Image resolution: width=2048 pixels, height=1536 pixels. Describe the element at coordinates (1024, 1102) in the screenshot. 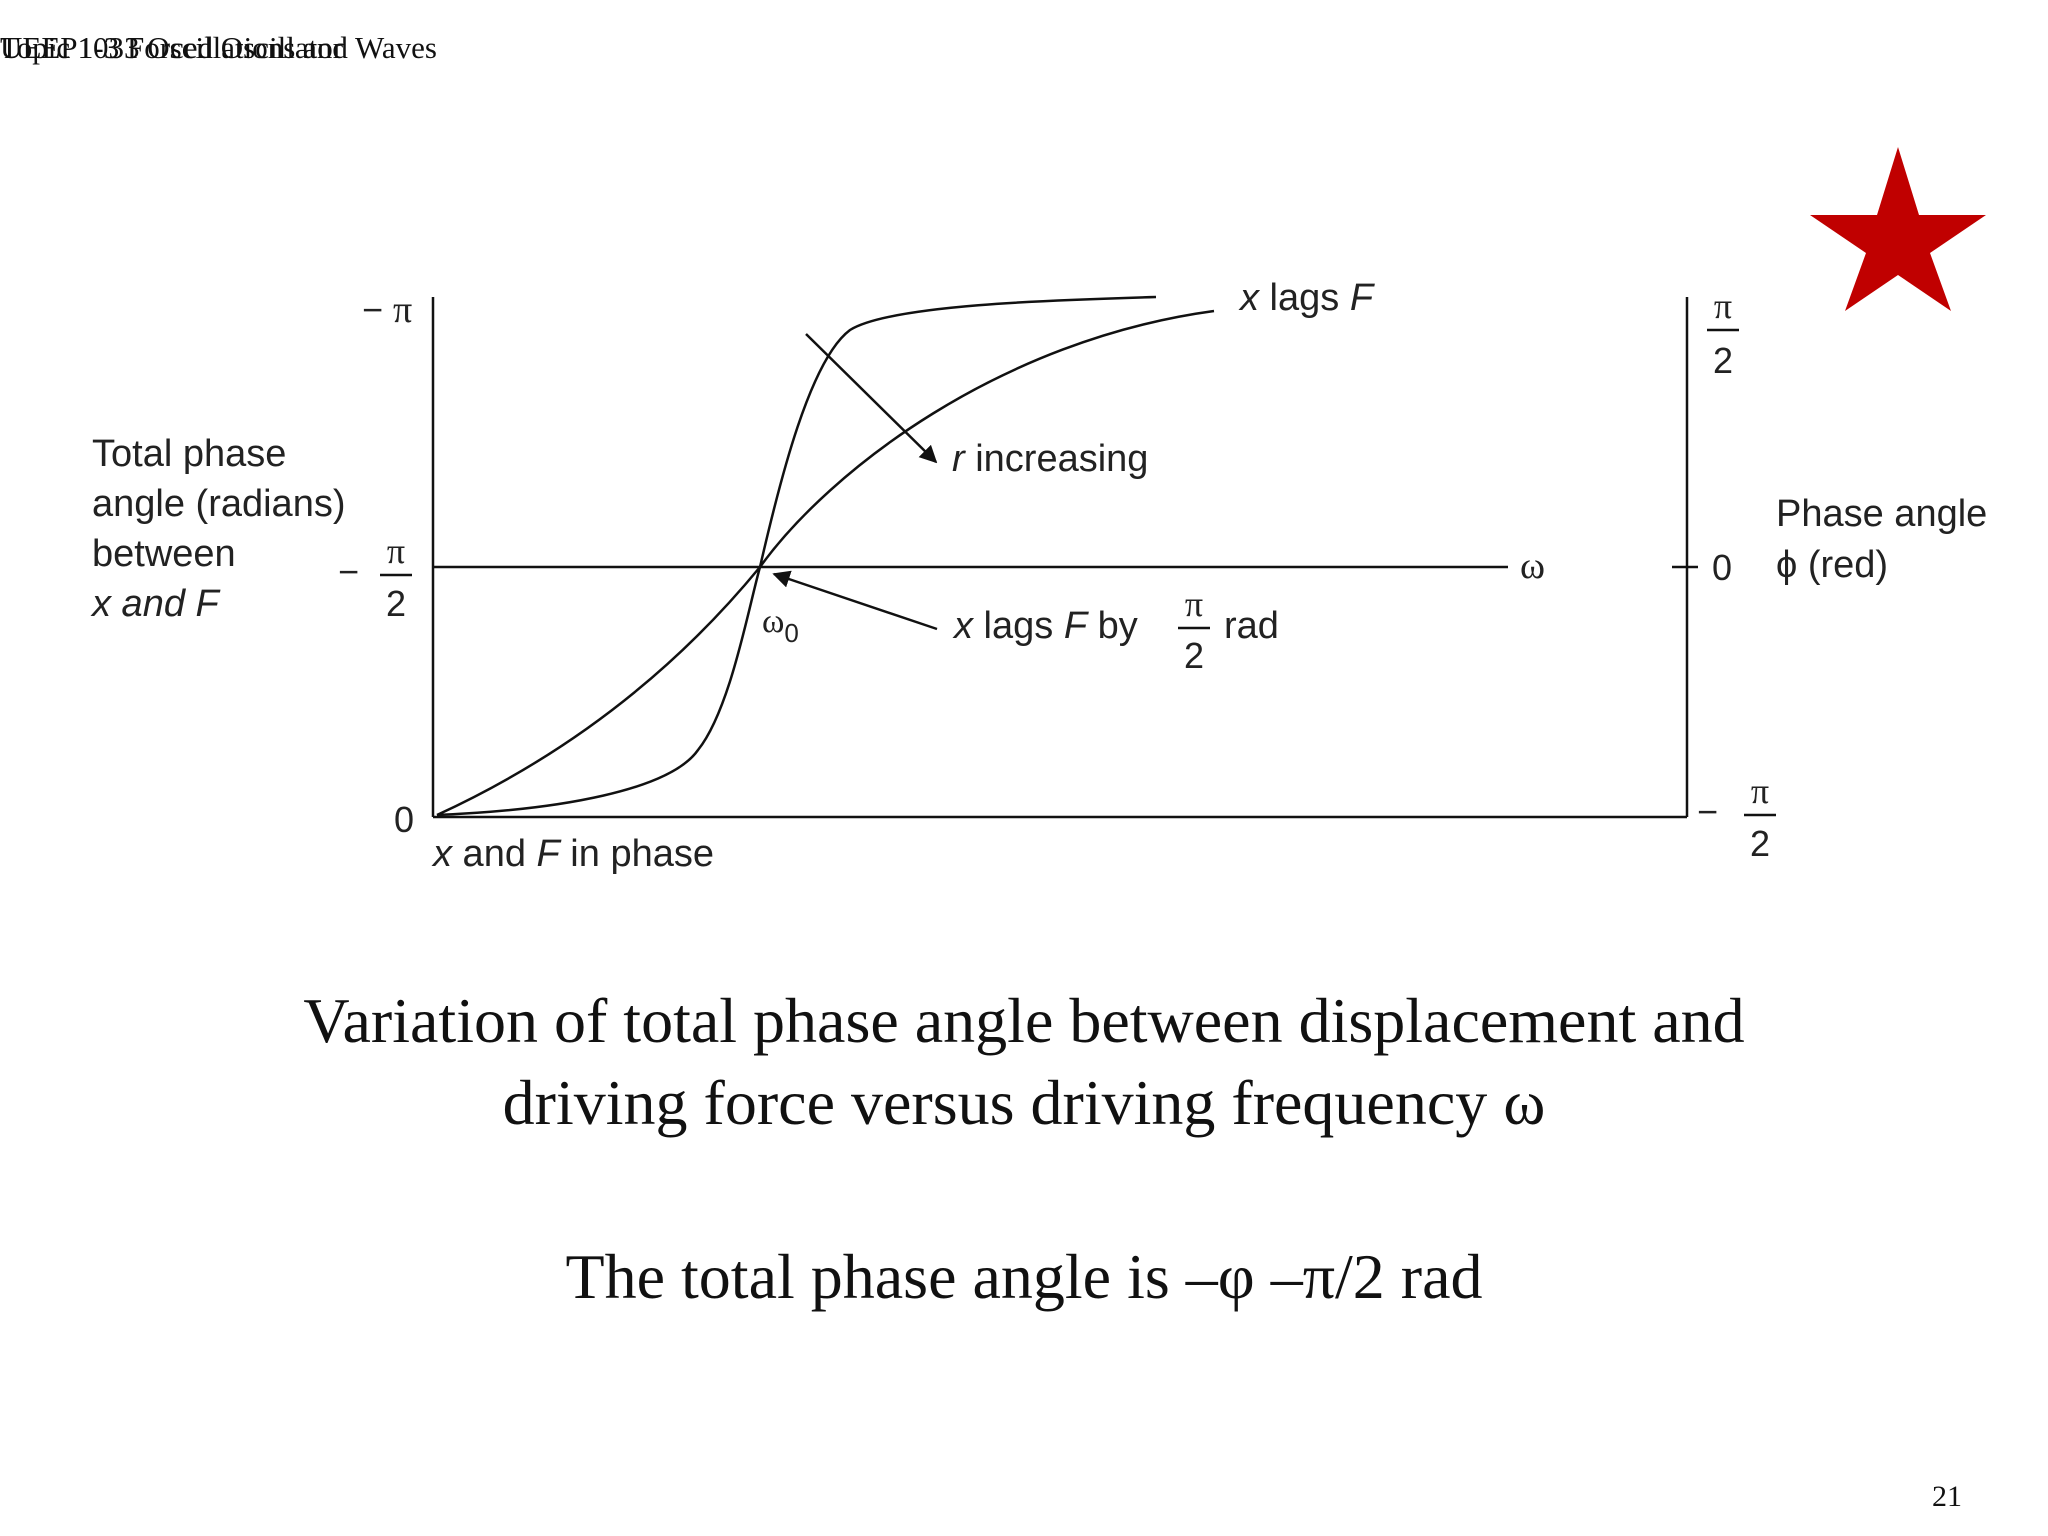

I see `caption-line-2: driving force versus driving frequency ω` at that location.